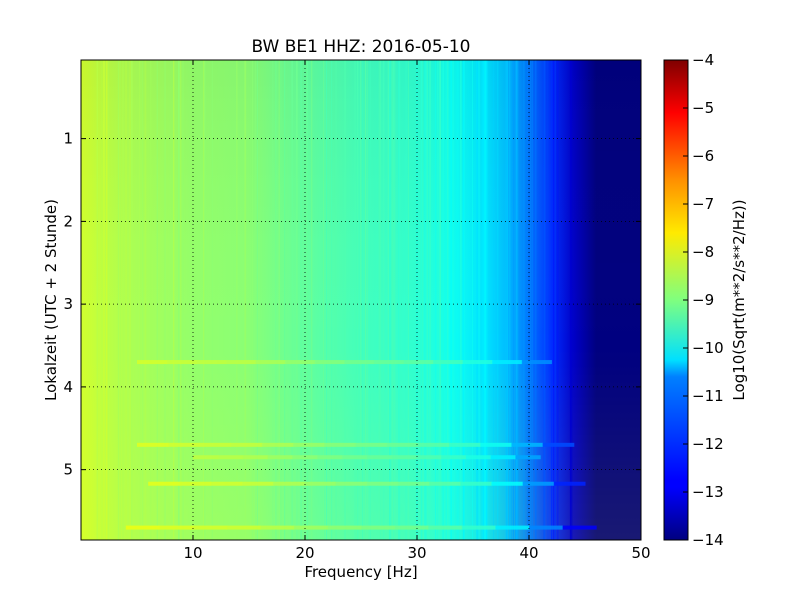 The width and height of the screenshot is (800, 600). What do you see at coordinates (51, 300) in the screenshot?
I see `y-axis-label: Lokalzeit (UTC + 2 Stunde)` at bounding box center [51, 300].